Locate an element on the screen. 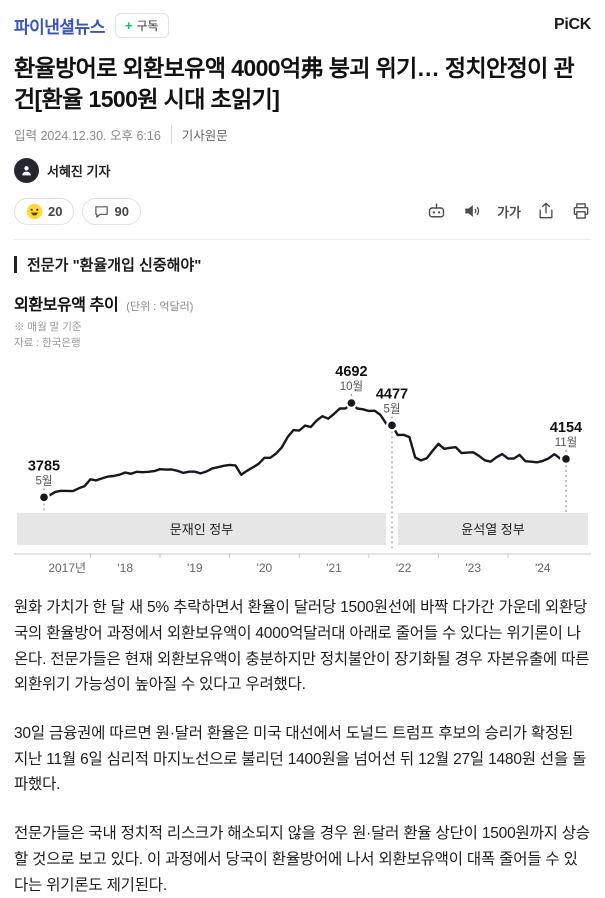  svg-text: '18 is located at coordinates (125, 568).